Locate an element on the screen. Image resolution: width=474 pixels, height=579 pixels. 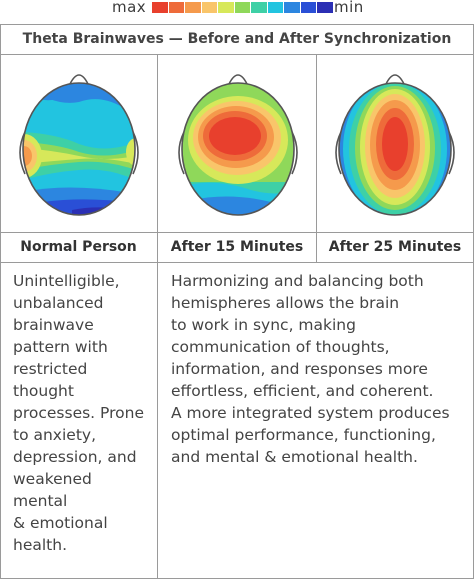
column-label-25-minutes: After 25 Minutes is located at coordinates (395, 247).